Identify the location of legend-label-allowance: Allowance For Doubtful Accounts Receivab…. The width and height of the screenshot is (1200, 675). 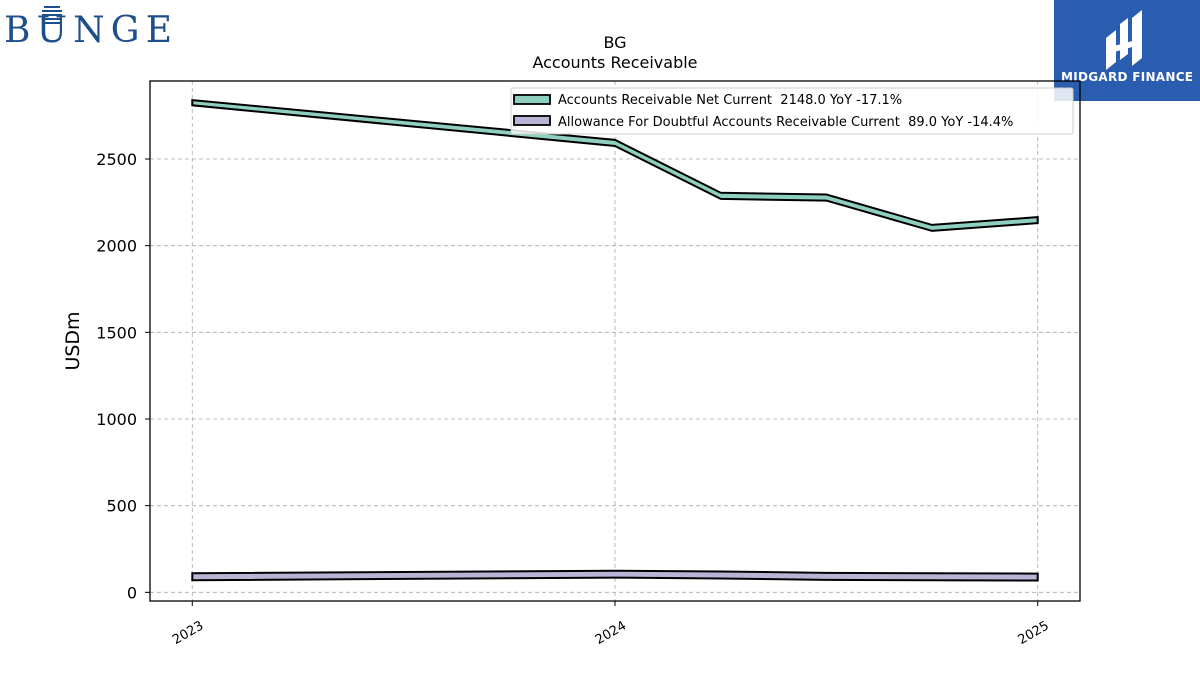
(785, 122).